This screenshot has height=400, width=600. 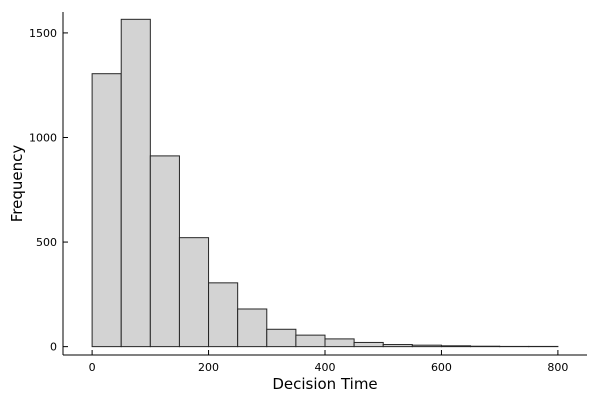 What do you see at coordinates (557, 367) in the screenshot?
I see `x-tick-label: 800` at bounding box center [557, 367].